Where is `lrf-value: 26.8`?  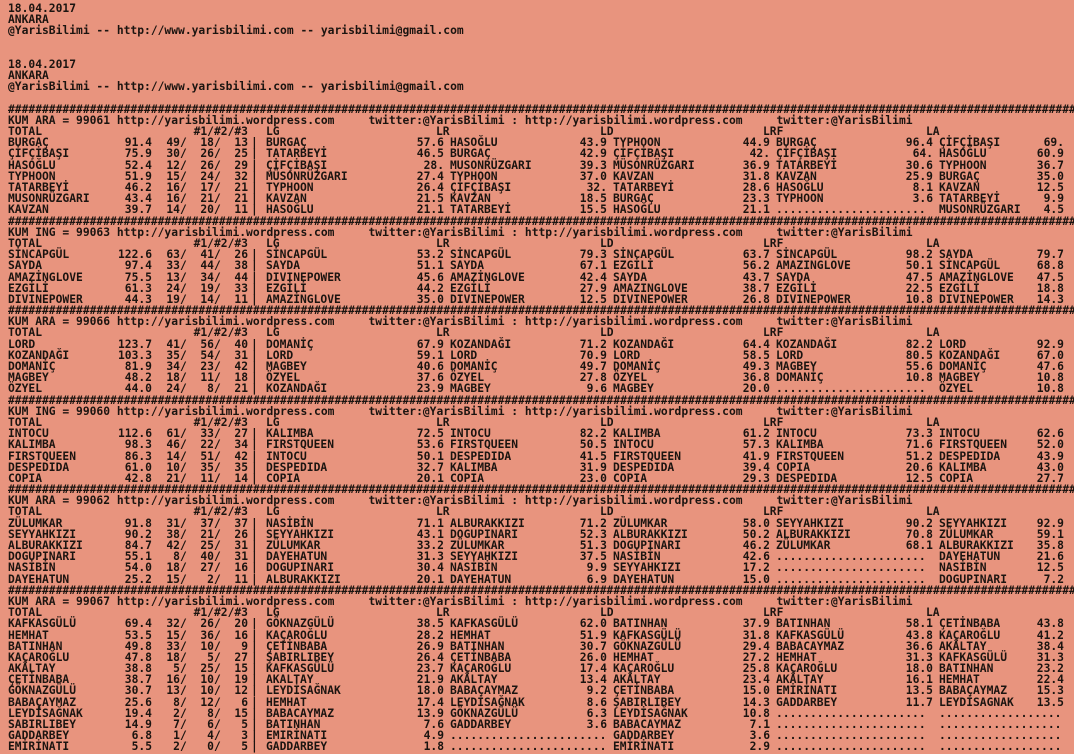 lrf-value: 26.8 is located at coordinates (756, 299).